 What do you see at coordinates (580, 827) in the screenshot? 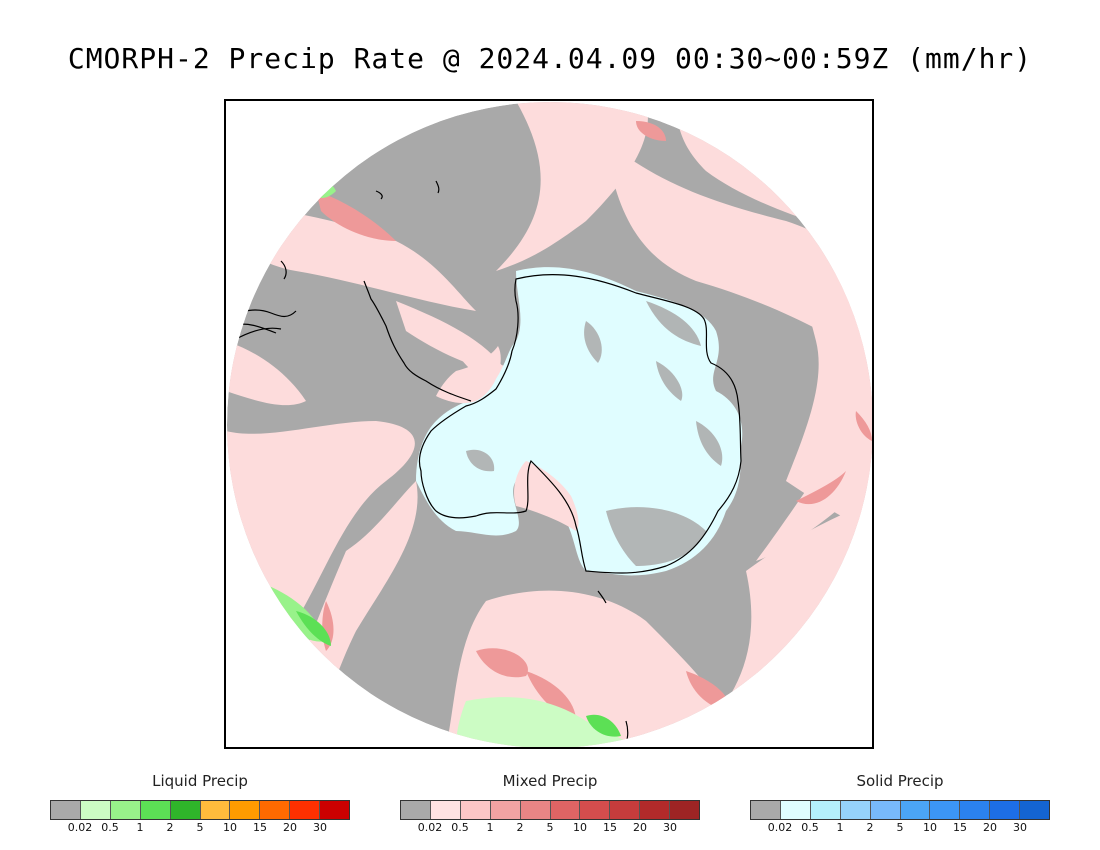
I see `legend-tick-mixed: 10` at bounding box center [580, 827].